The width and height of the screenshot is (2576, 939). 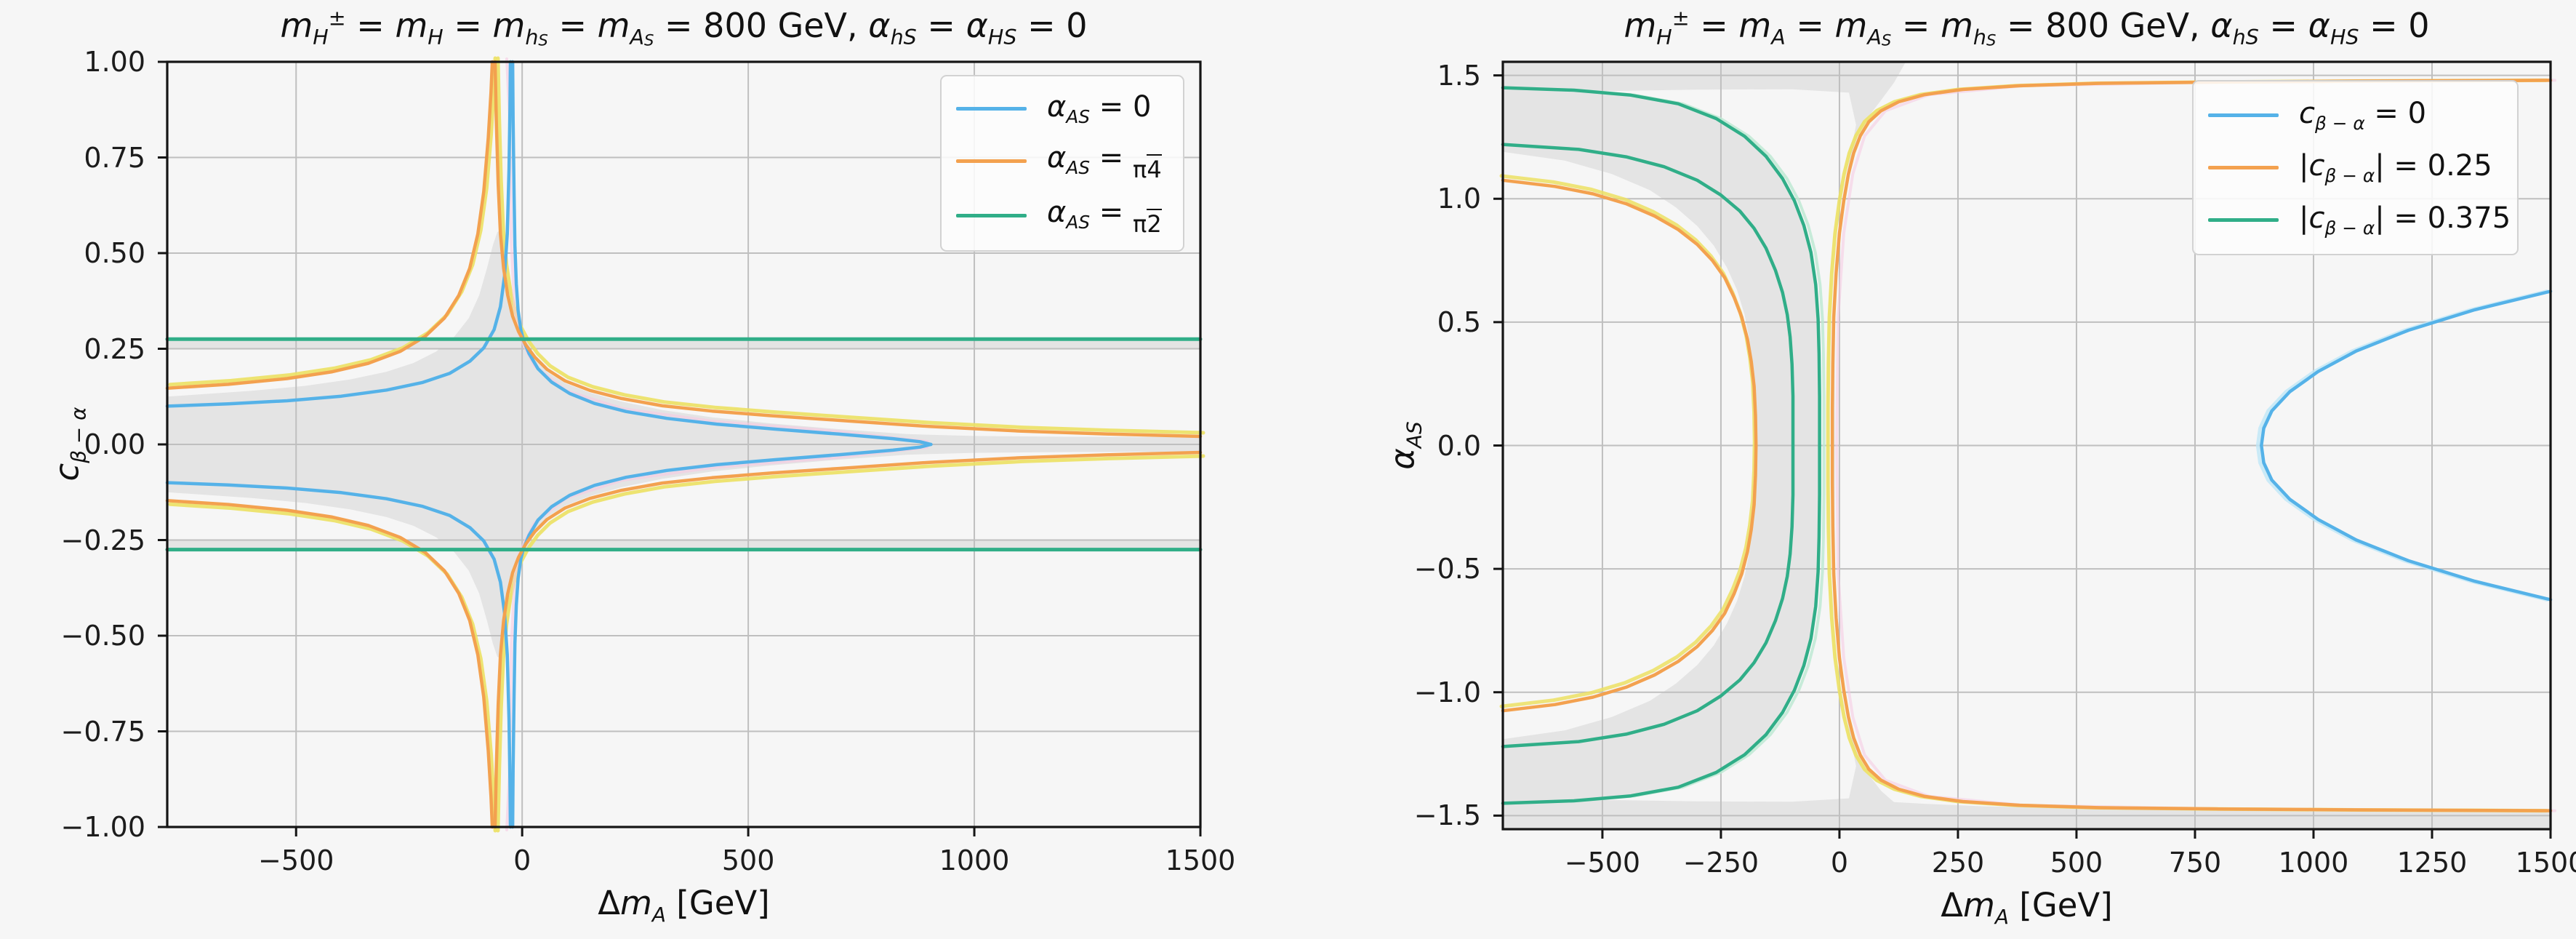 I want to click on curve-companion-palegreen-outer, so click(x=1666, y=445).